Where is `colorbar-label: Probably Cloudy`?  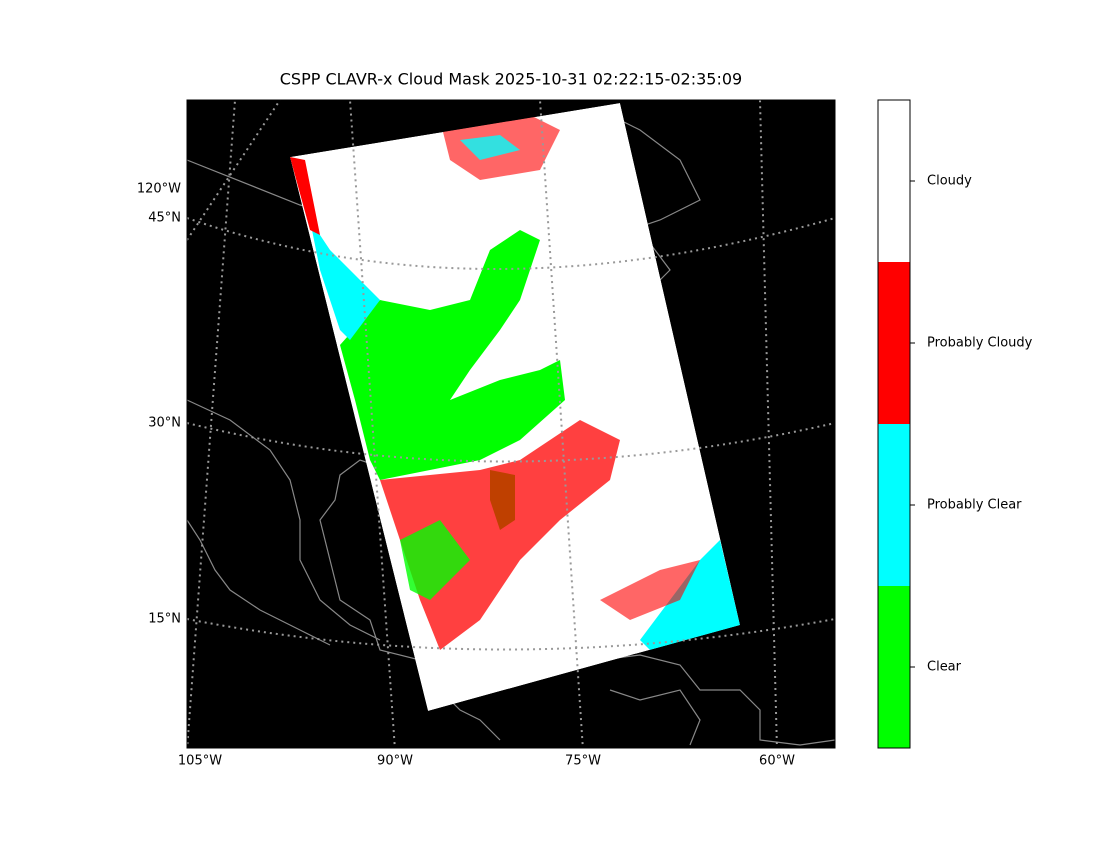 colorbar-label: Probably Cloudy is located at coordinates (980, 343).